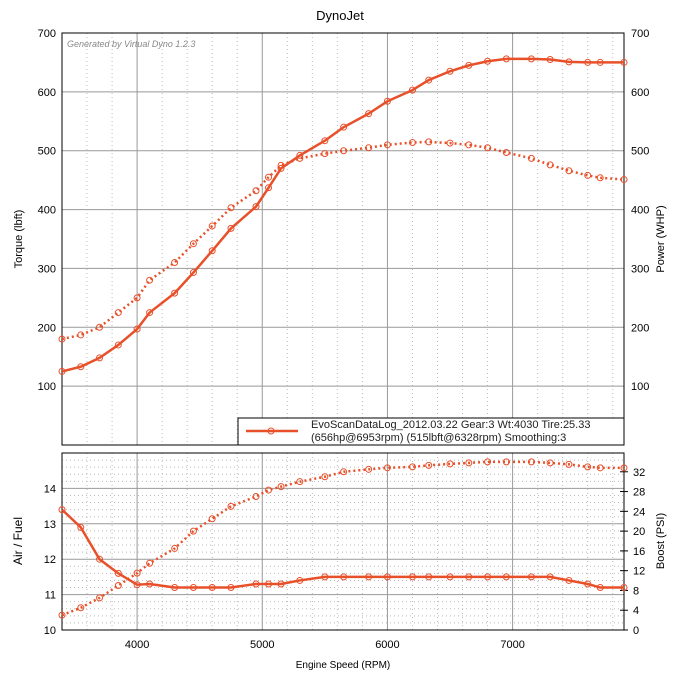 This screenshot has height=680, width=679. I want to click on lower-y-label: Air / Fuel, so click(18, 541).